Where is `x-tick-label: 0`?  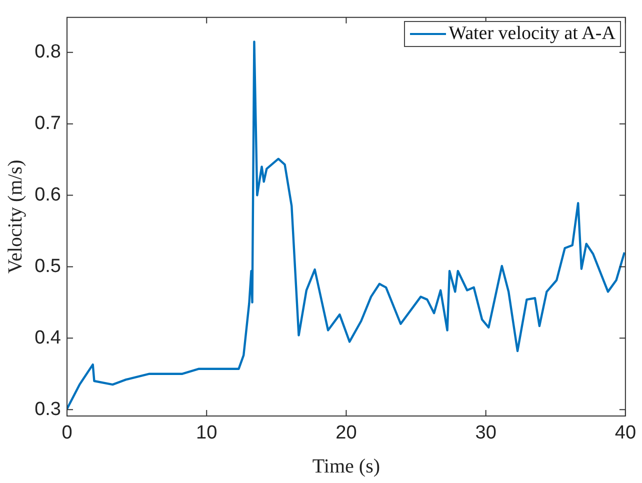
x-tick-label: 0 is located at coordinates (67, 433).